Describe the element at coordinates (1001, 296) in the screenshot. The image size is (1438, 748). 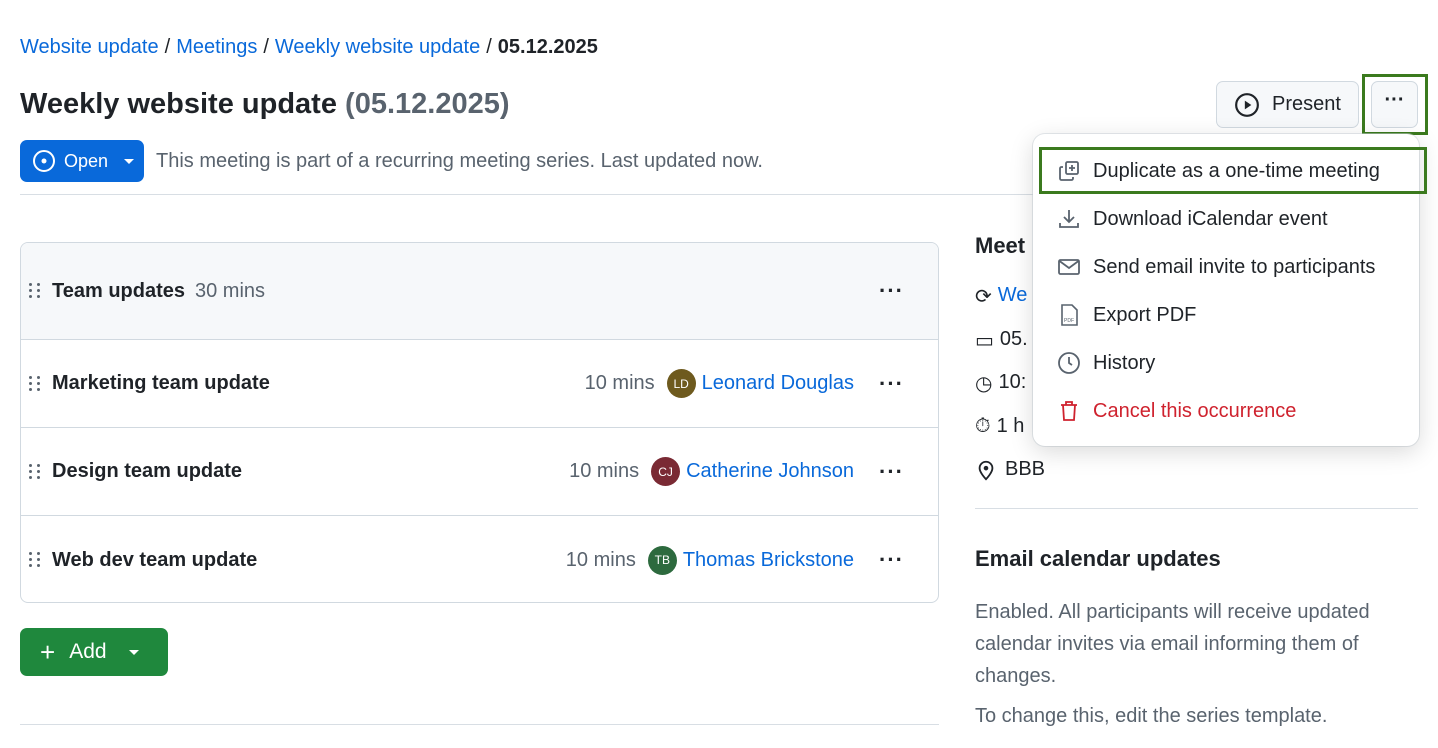
I see `series-row: ⟳ We` at that location.